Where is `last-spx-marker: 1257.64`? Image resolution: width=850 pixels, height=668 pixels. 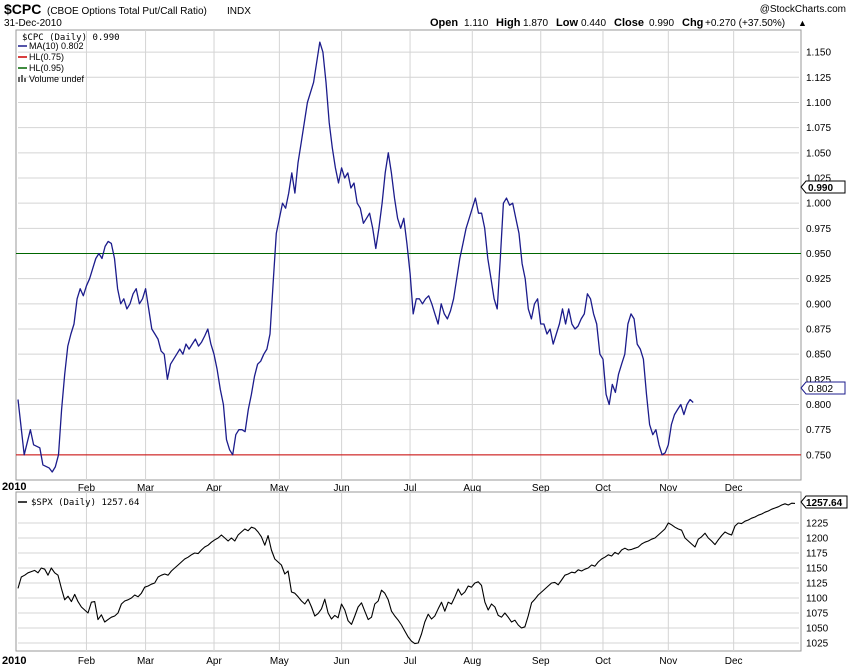
last-spx-marker: 1257.64 is located at coordinates (824, 502).